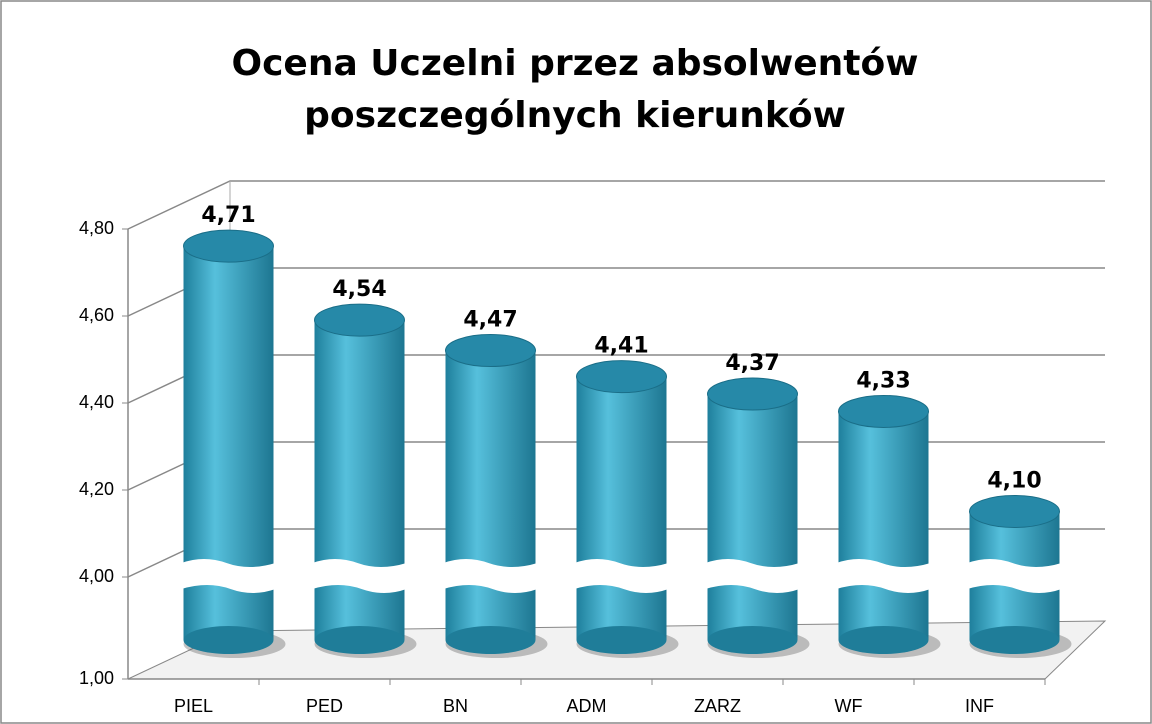  I want to click on value-label: 4,54, so click(359, 289).